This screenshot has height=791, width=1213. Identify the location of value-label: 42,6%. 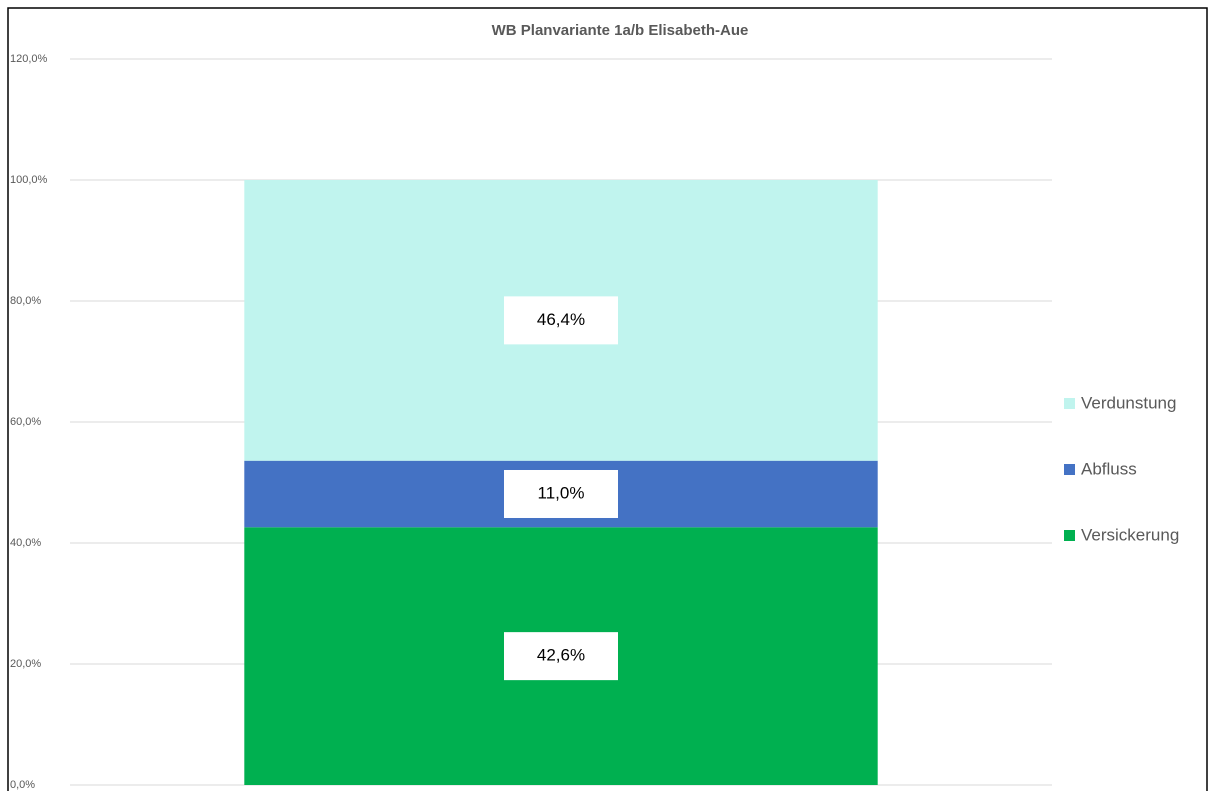
(561, 655).